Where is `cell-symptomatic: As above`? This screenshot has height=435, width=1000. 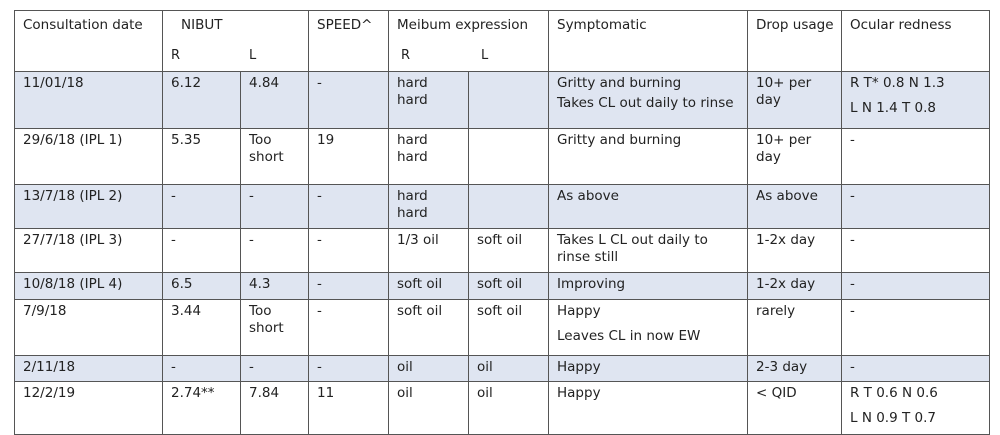
cell-symptomatic: As above is located at coordinates (648, 206).